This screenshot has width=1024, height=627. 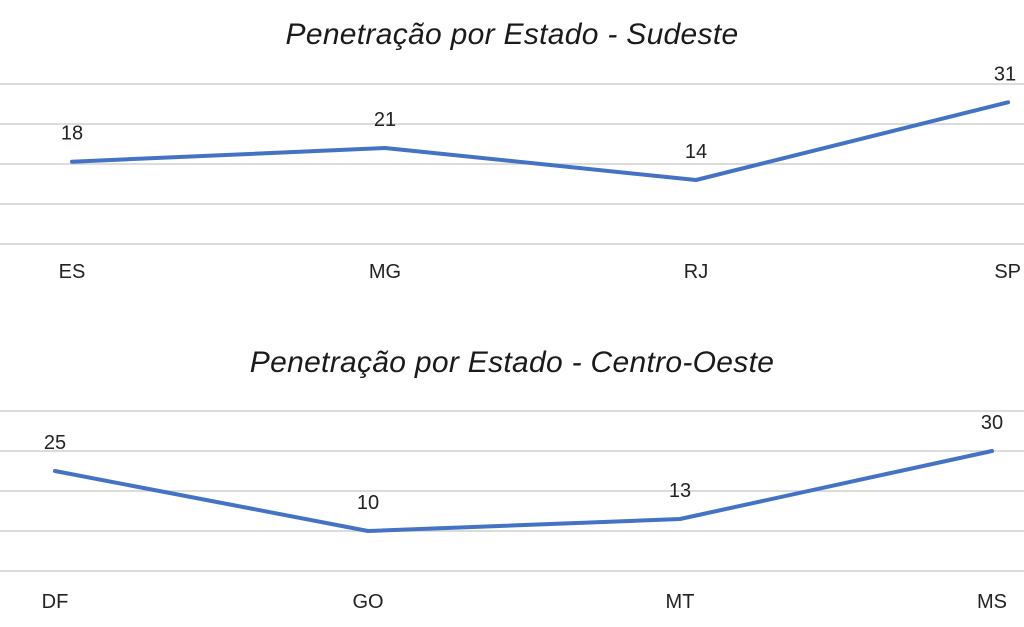 I want to click on data-label: 21, so click(x=385, y=120).